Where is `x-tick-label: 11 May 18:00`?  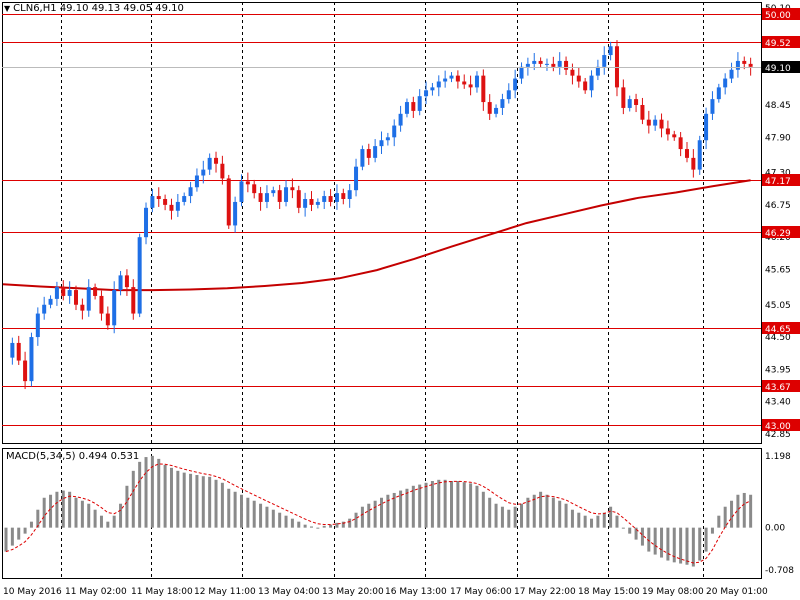
x-tick-label: 11 May 18:00 is located at coordinates (162, 592).